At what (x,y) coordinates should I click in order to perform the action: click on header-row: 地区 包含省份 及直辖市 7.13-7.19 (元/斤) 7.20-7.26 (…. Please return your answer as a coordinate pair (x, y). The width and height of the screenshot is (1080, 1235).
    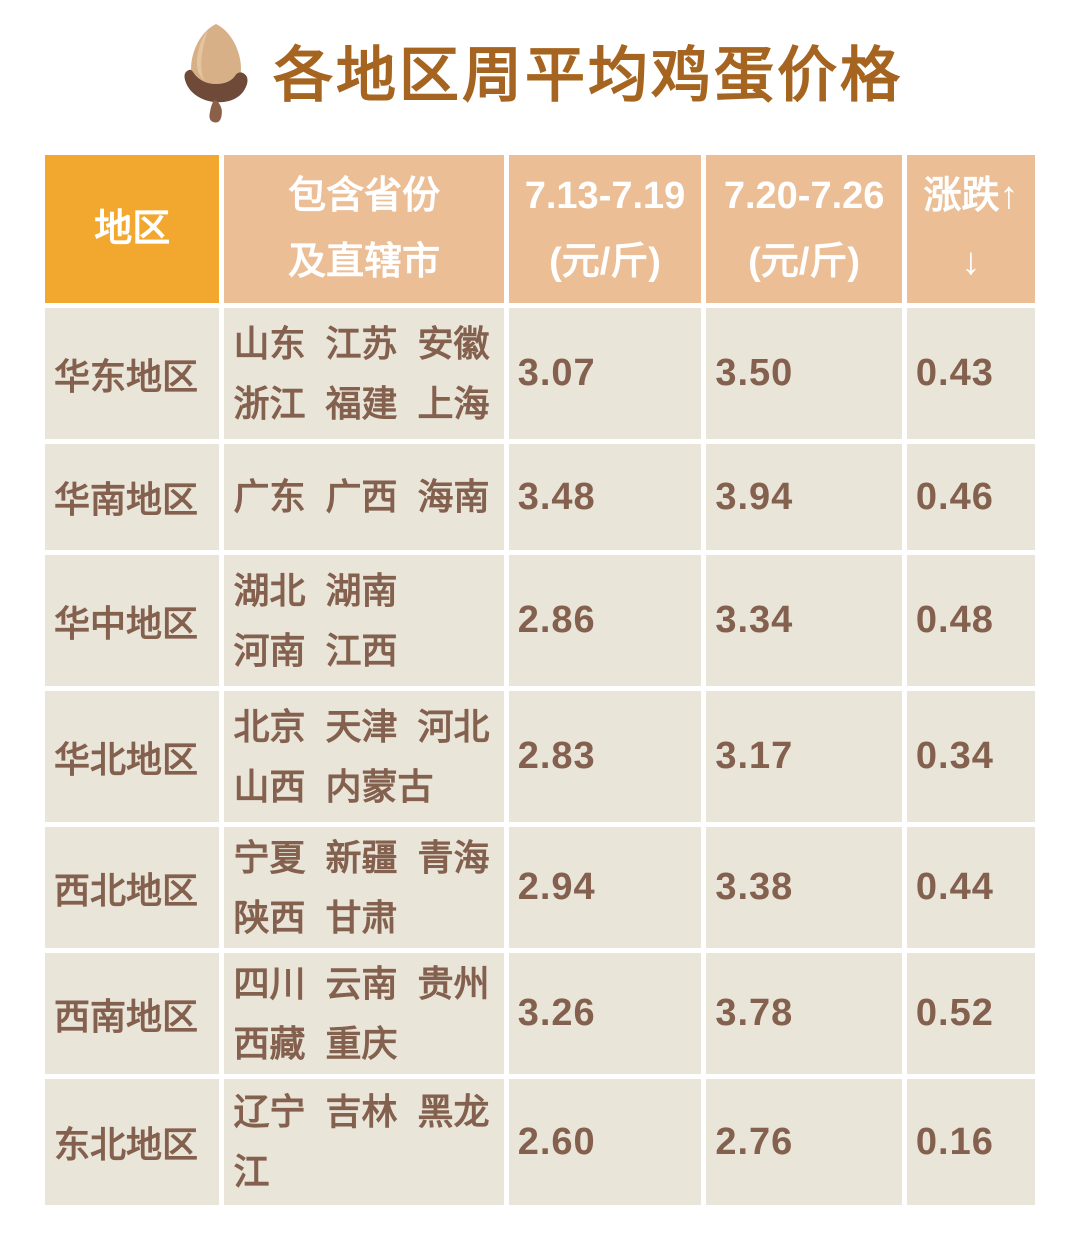
    Looking at the image, I should click on (540, 229).